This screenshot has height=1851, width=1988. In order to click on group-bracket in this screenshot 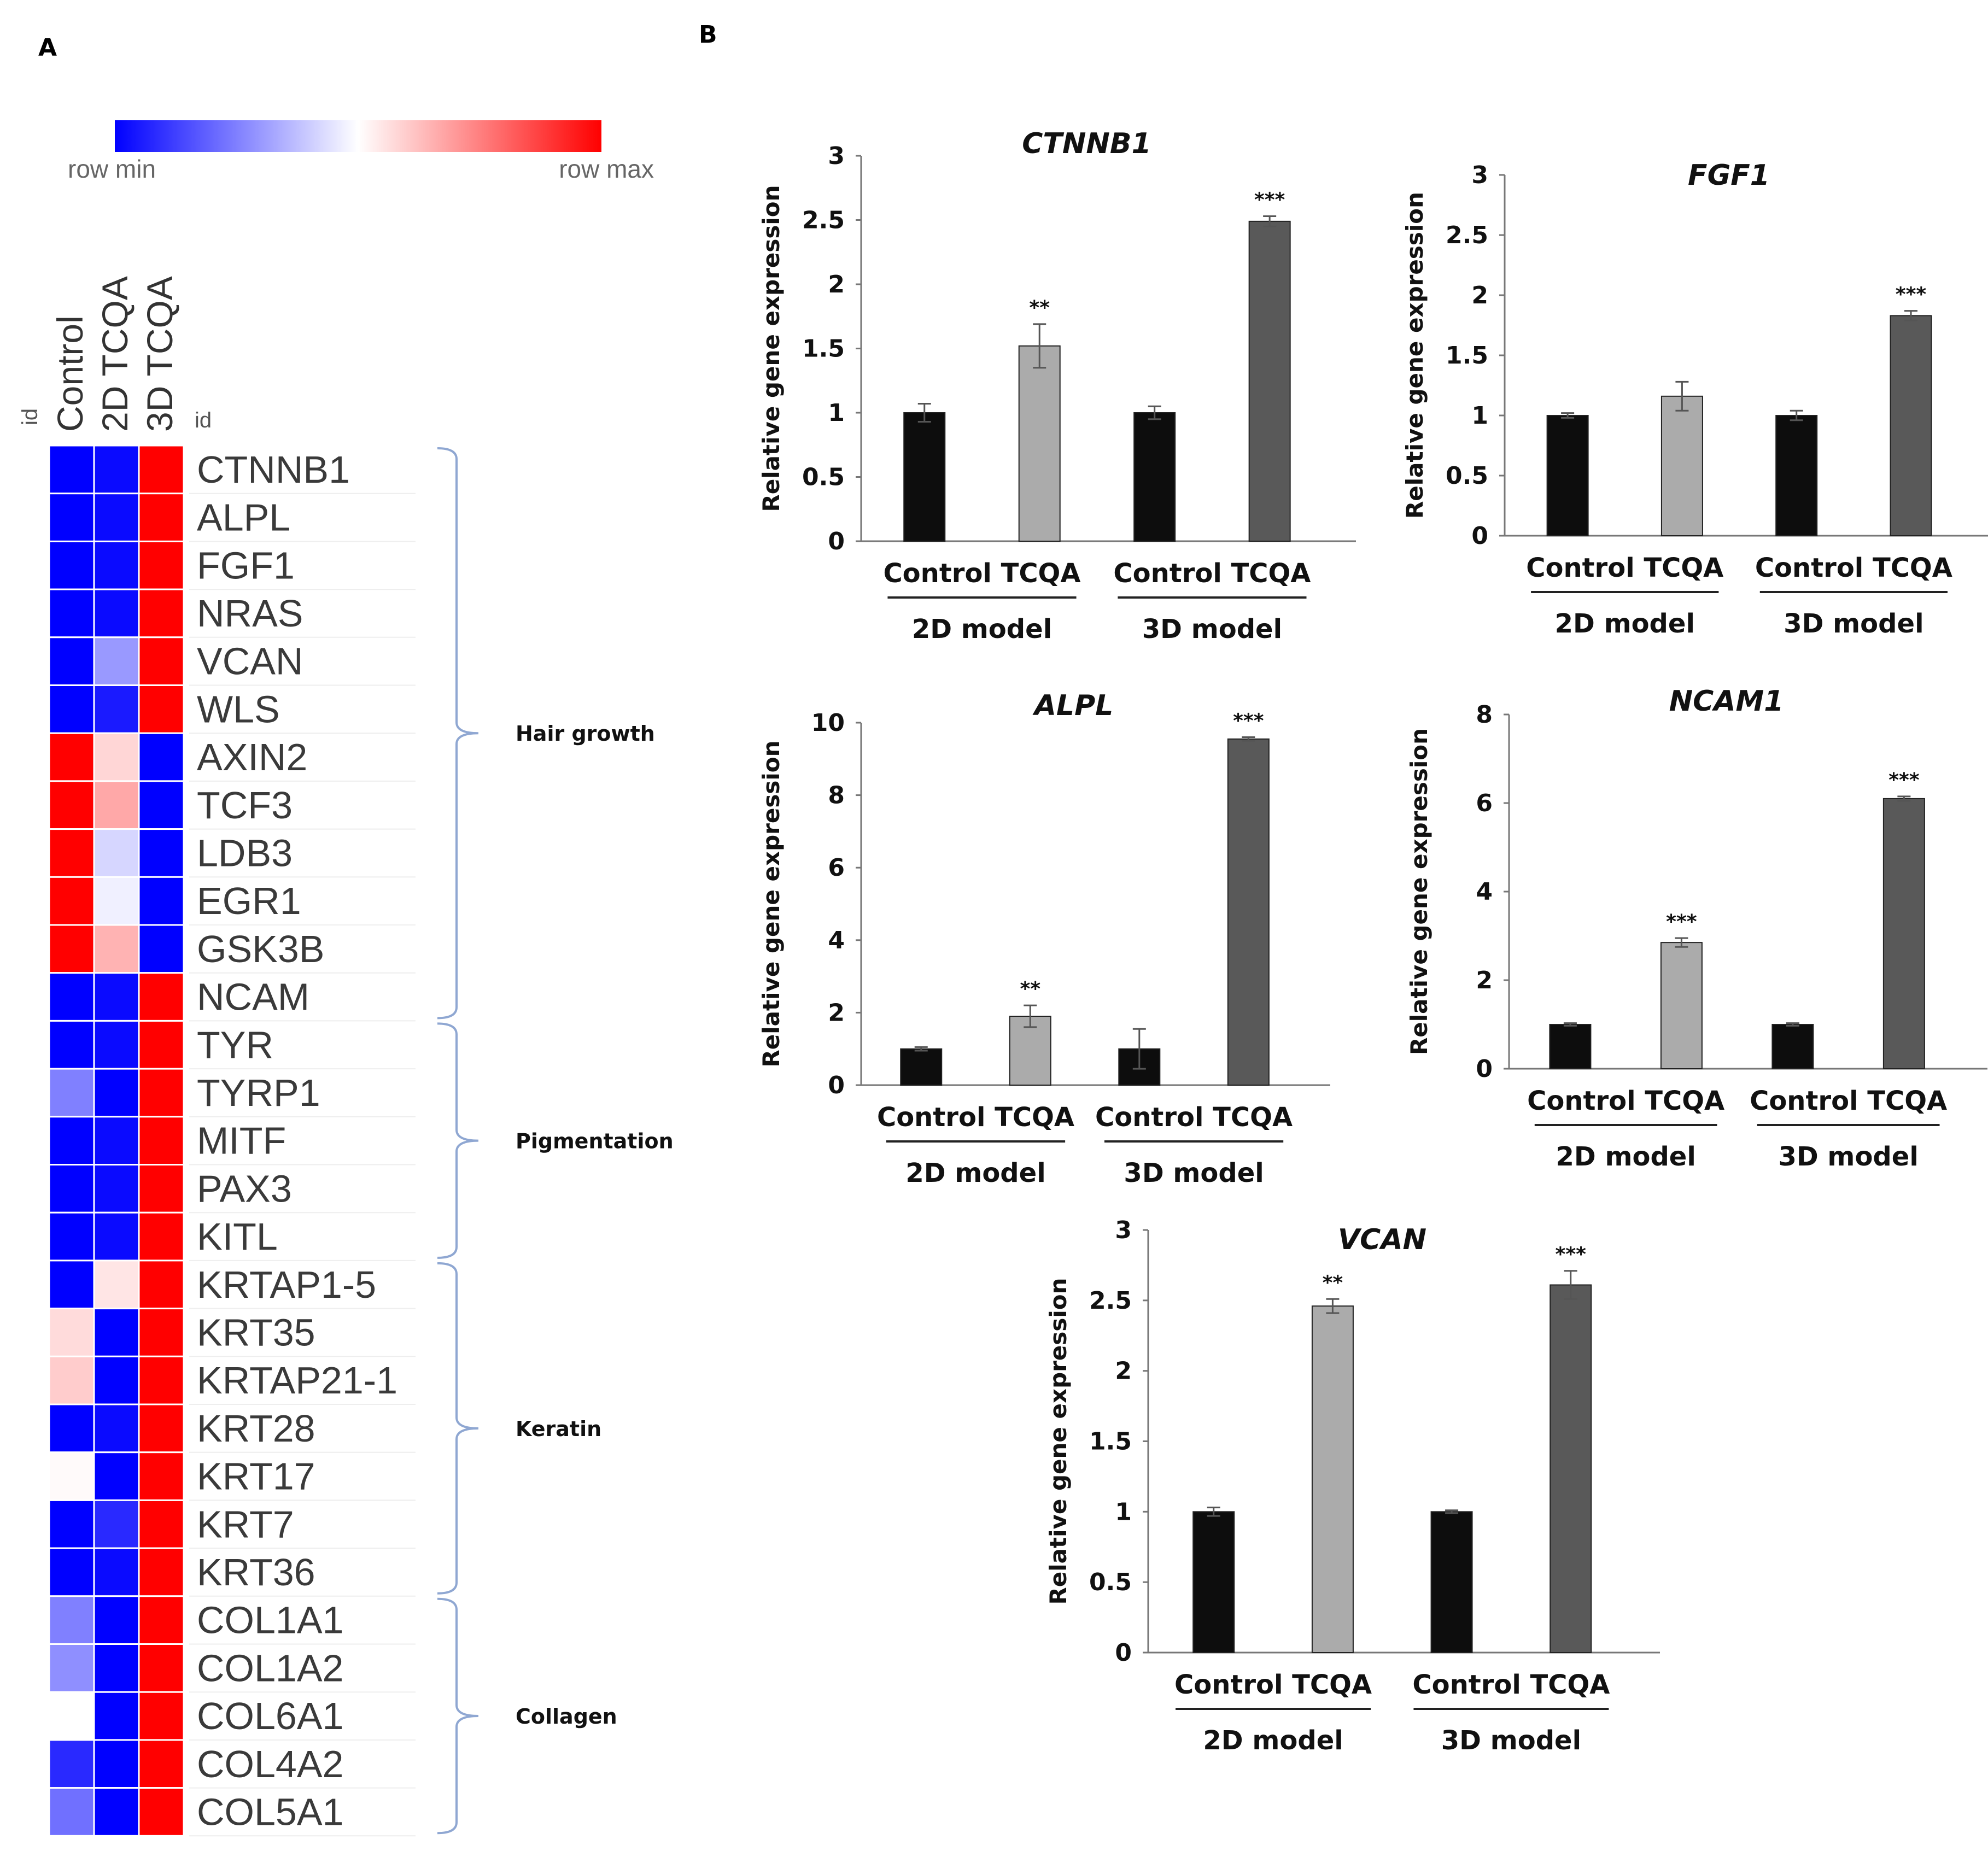, I will do `click(458, 1716)`.